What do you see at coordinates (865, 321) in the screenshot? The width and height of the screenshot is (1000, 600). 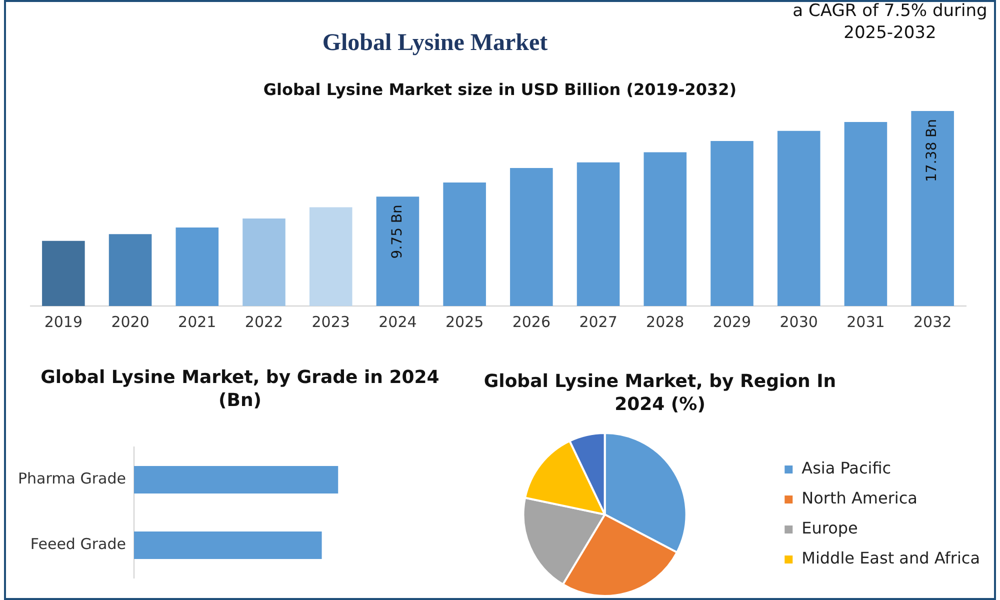 I see `x-tick-label: 2031` at bounding box center [865, 321].